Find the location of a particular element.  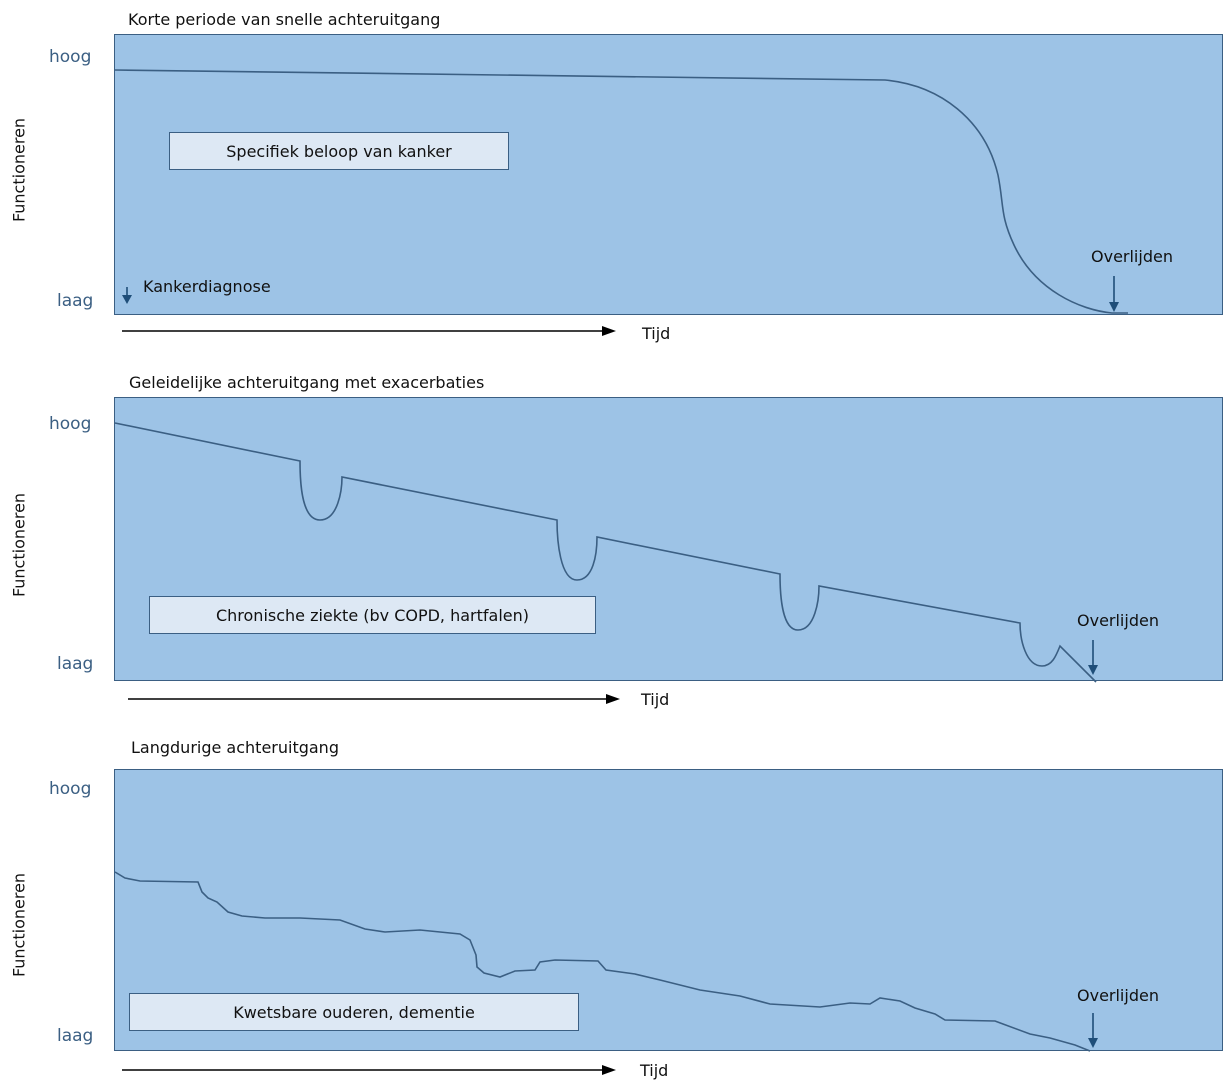

panel-3-y-low-label: laag is located at coordinates (75, 1036).